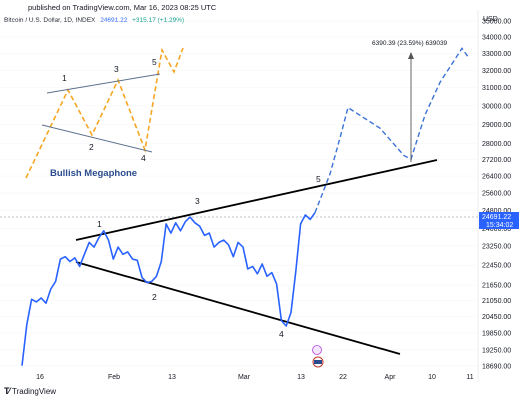  What do you see at coordinates (154, 62) in the screenshot?
I see `inset-label-5: 5` at bounding box center [154, 62].